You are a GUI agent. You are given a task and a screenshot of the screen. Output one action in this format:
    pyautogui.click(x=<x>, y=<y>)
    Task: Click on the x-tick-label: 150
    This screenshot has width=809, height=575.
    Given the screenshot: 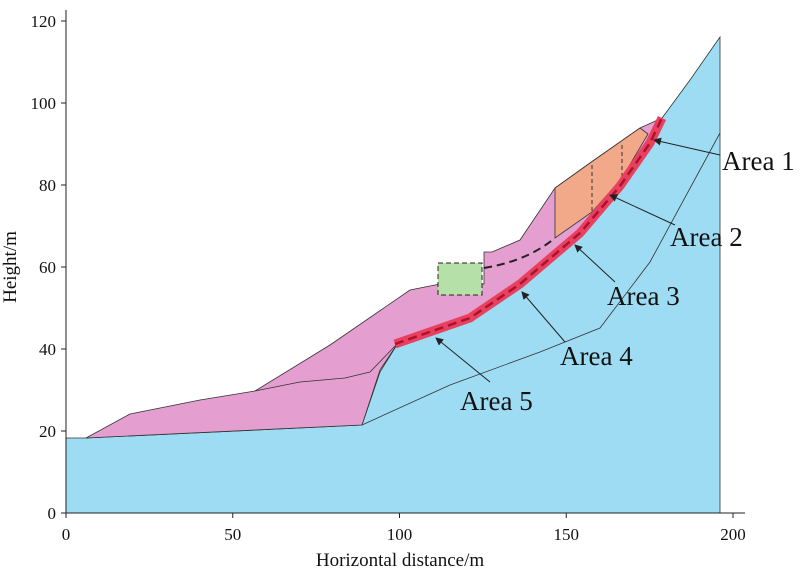 What is the action you would take?
    pyautogui.click(x=567, y=534)
    